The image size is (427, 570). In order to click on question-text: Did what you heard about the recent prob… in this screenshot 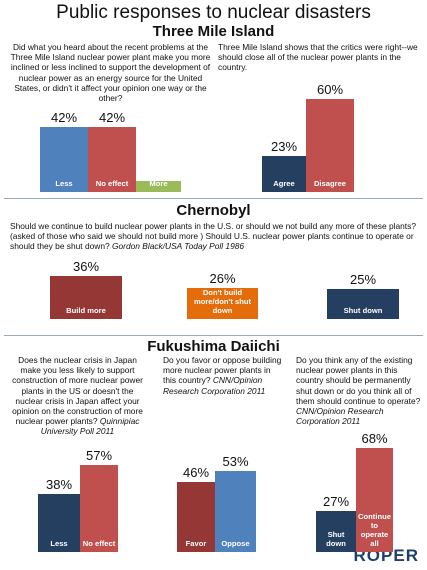, I will do `click(110, 73)`.